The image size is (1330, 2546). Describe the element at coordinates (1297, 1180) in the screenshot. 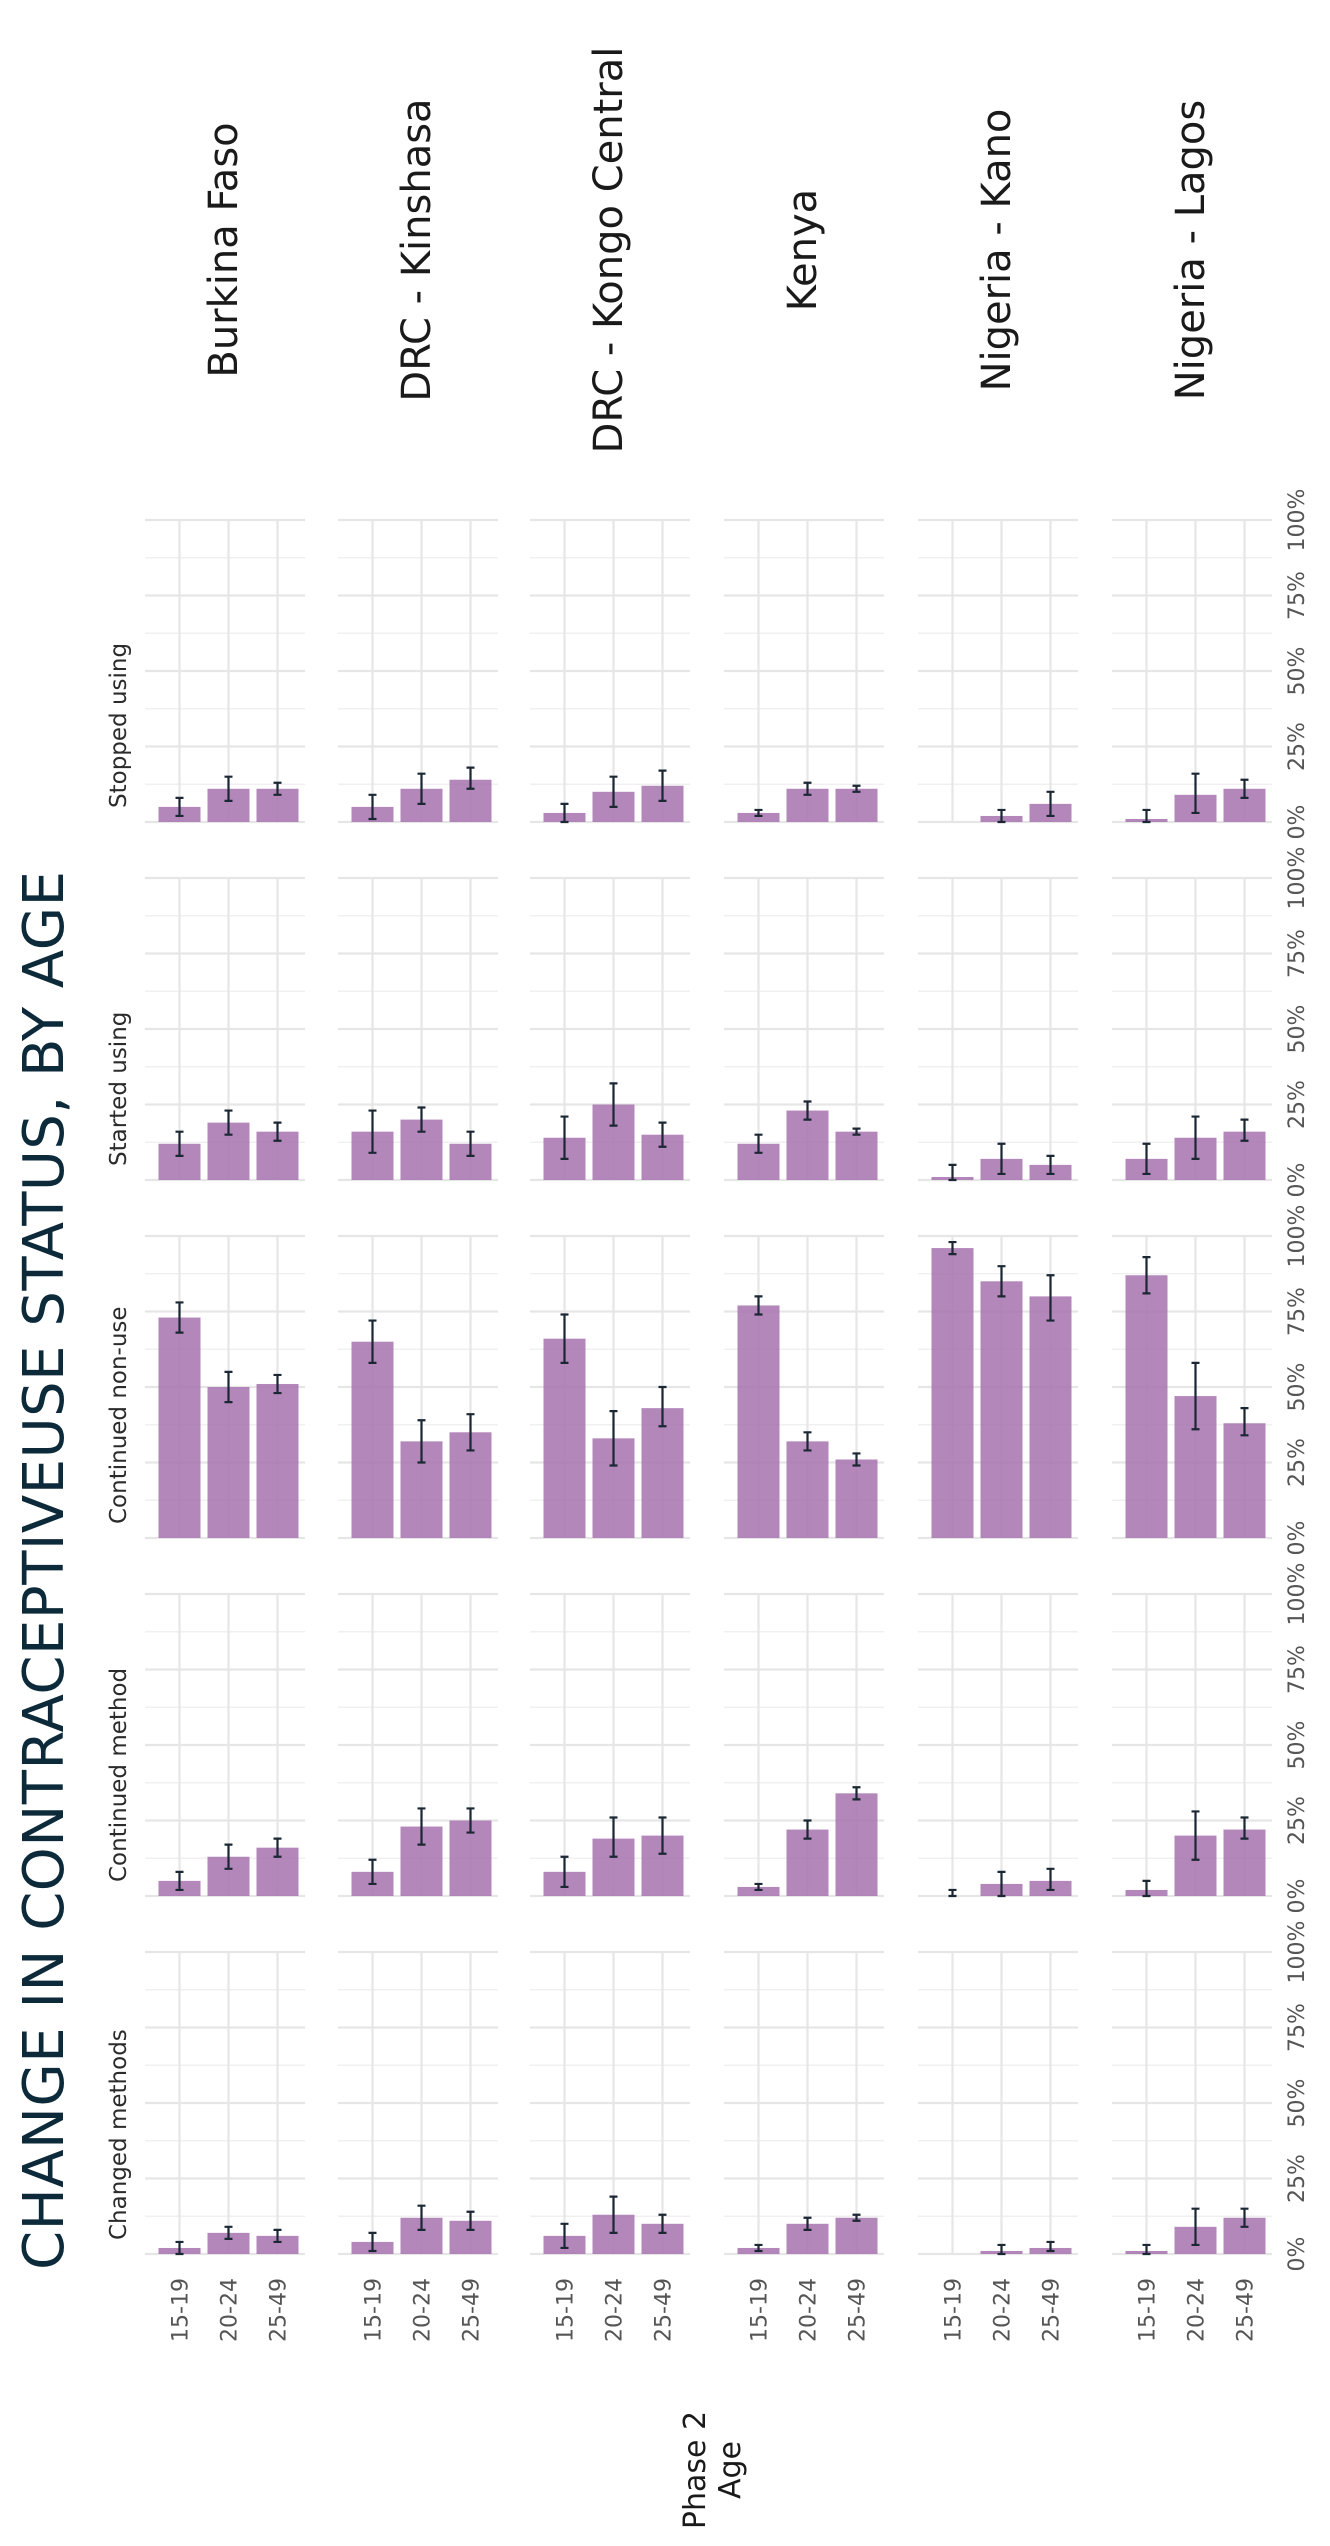

I see `tick-label-value: 0%` at that location.